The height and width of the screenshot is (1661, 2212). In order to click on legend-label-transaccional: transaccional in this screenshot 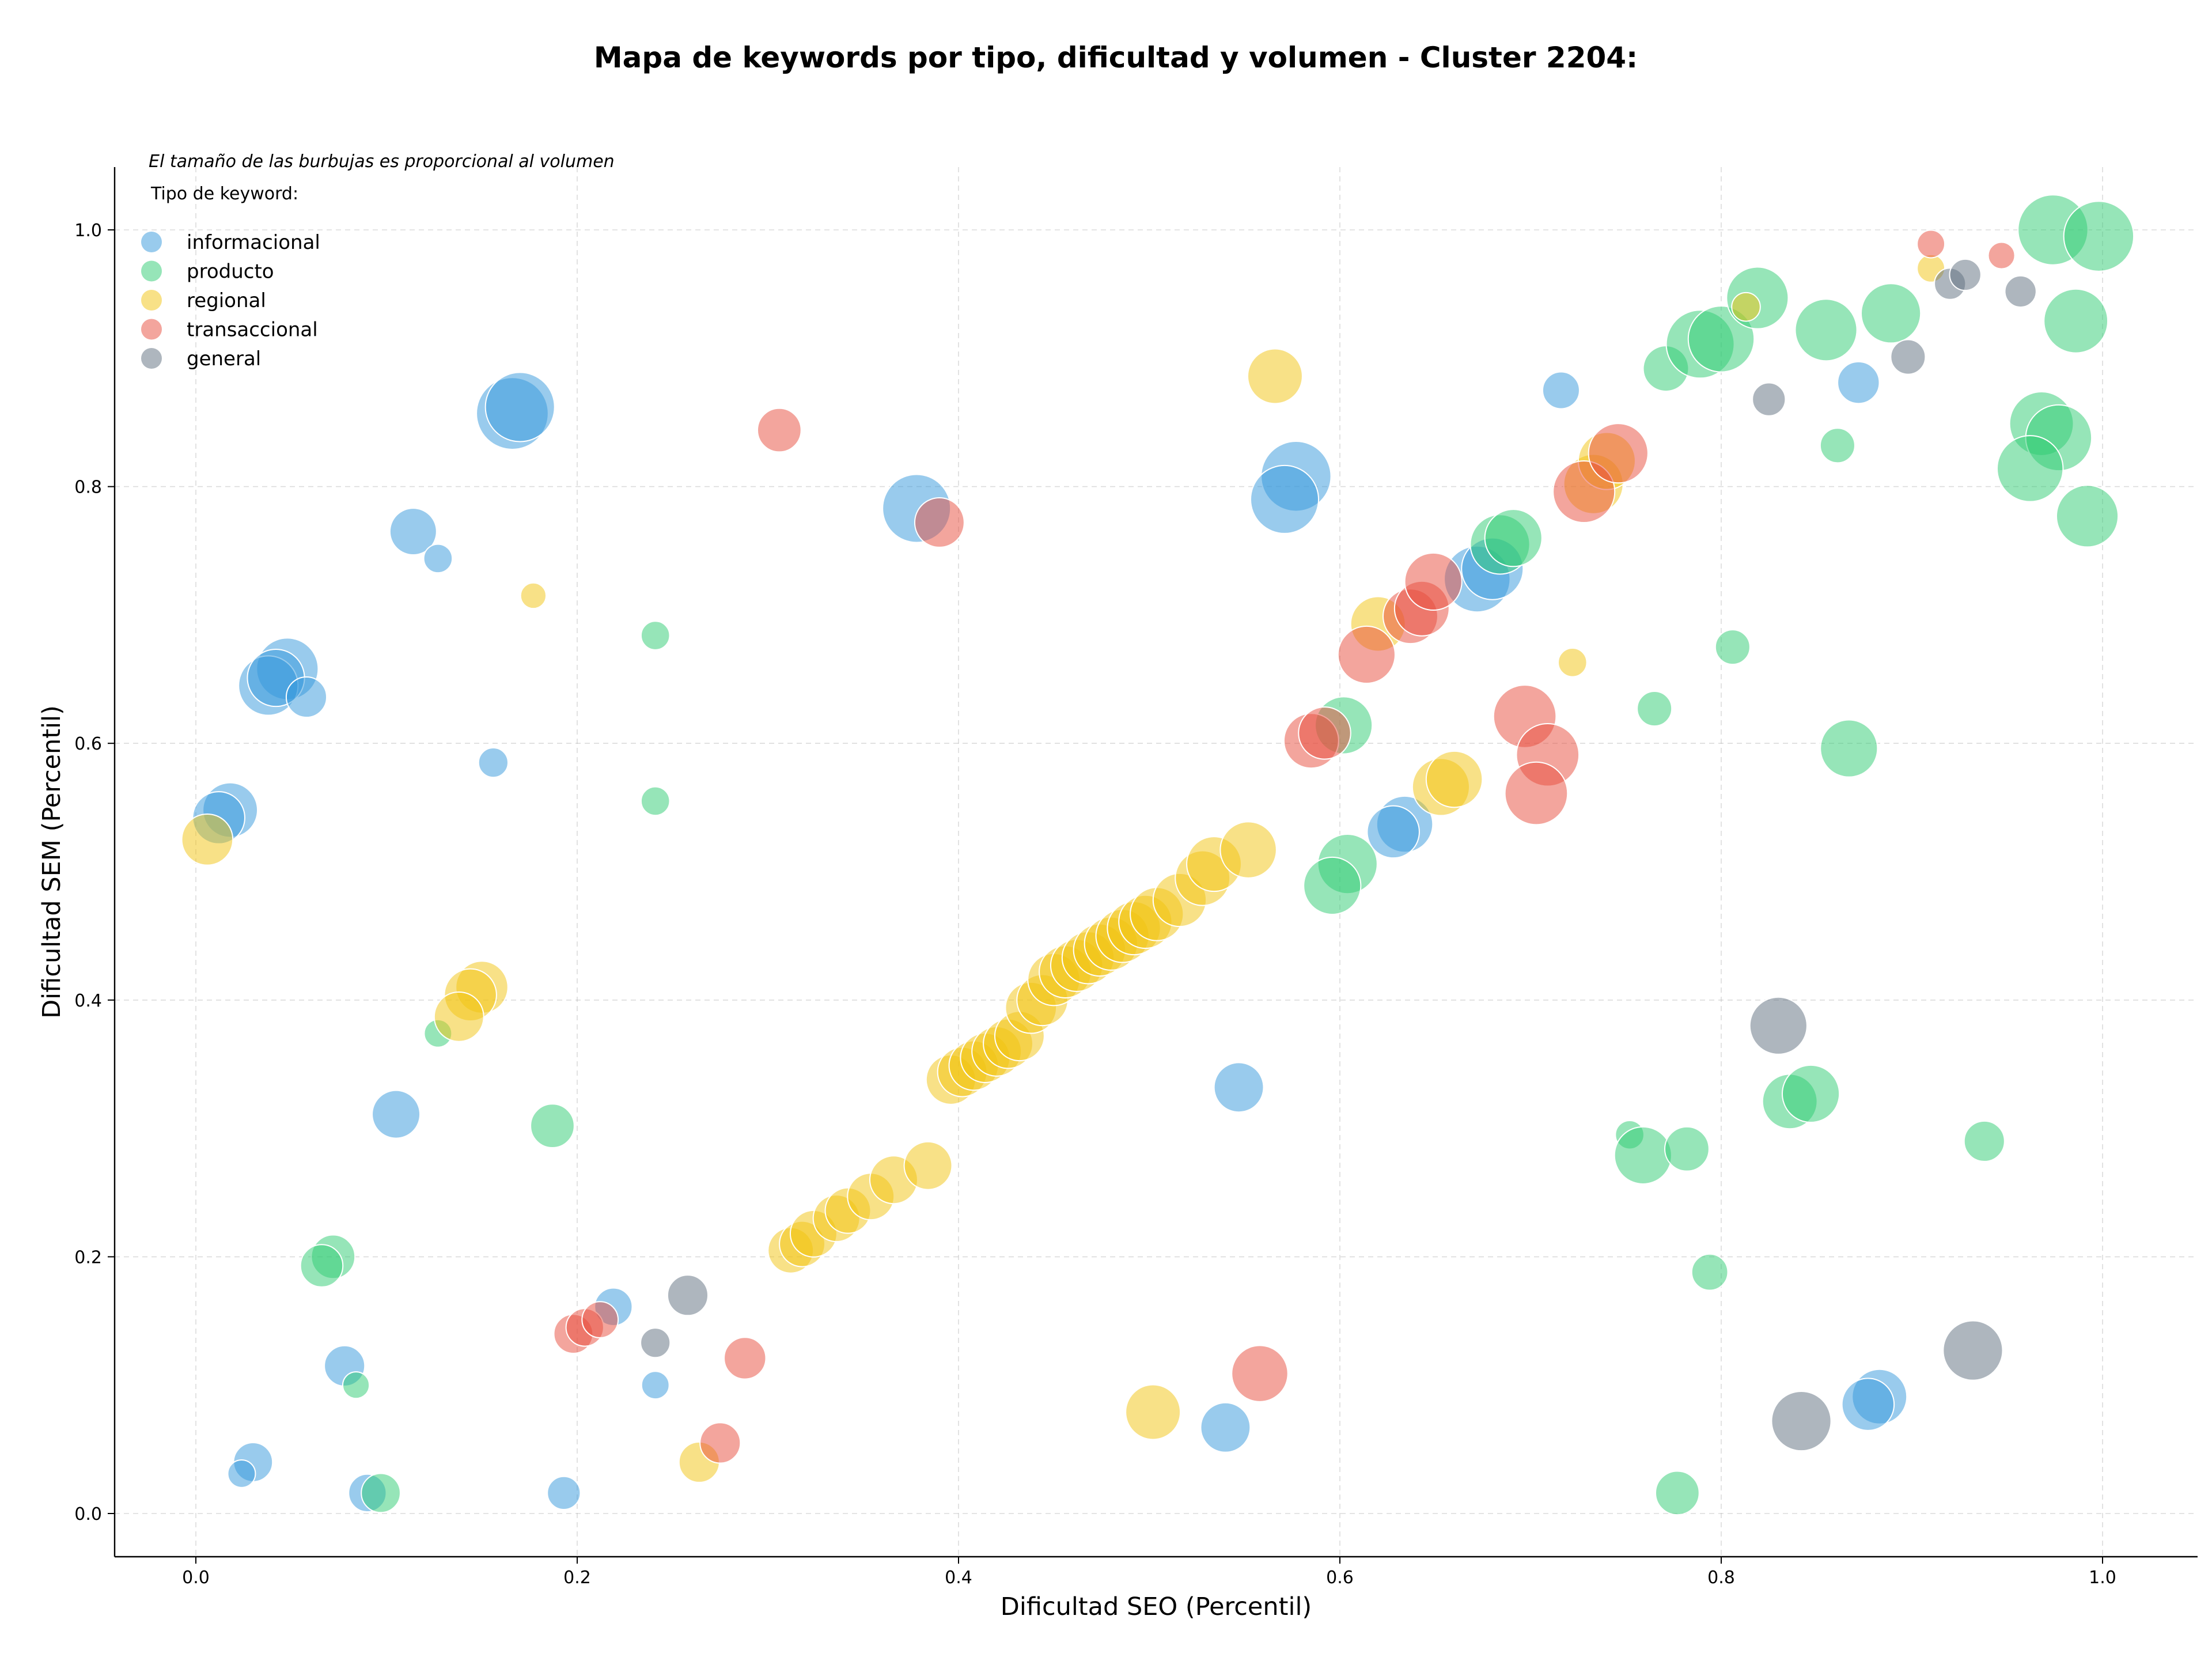, I will do `click(252, 330)`.